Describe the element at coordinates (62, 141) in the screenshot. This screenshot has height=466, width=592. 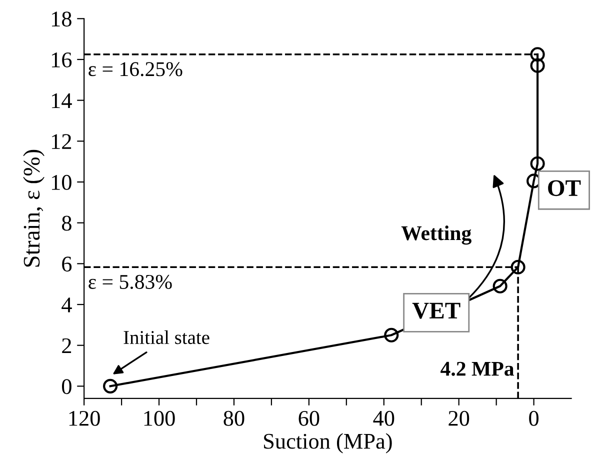
I see `y-tick-label: 12` at that location.